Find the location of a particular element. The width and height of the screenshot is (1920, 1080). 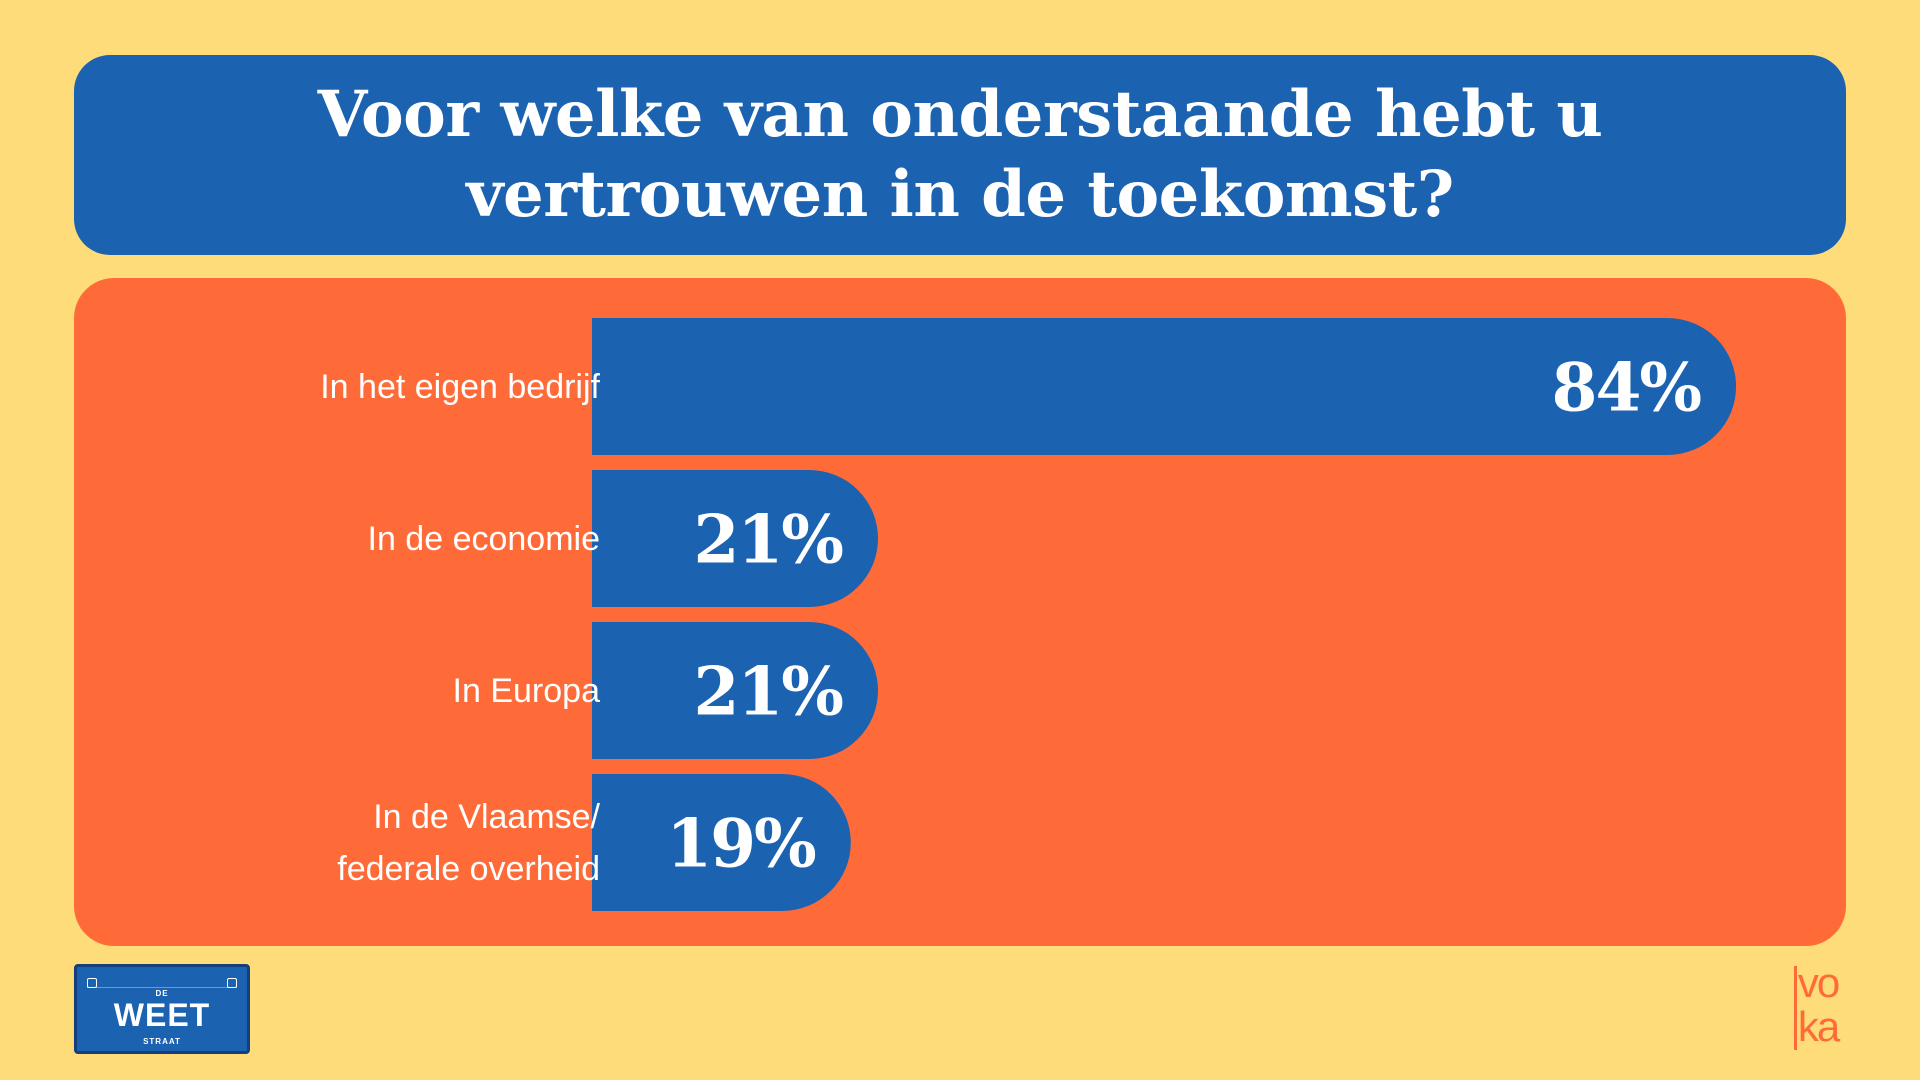

logo-line-2: ka is located at coordinates (1818, 1026).